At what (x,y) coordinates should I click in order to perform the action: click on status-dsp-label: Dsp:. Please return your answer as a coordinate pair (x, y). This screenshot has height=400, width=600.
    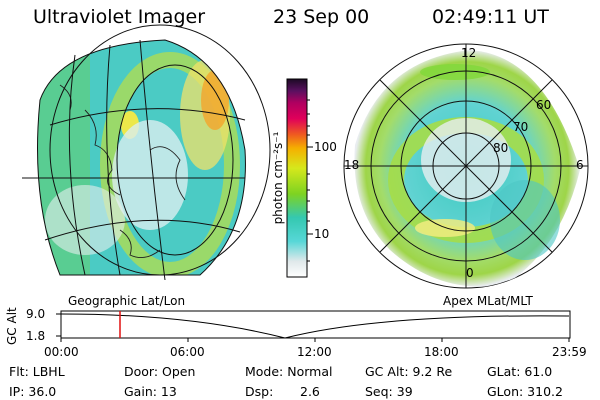
    Looking at the image, I should click on (259, 391).